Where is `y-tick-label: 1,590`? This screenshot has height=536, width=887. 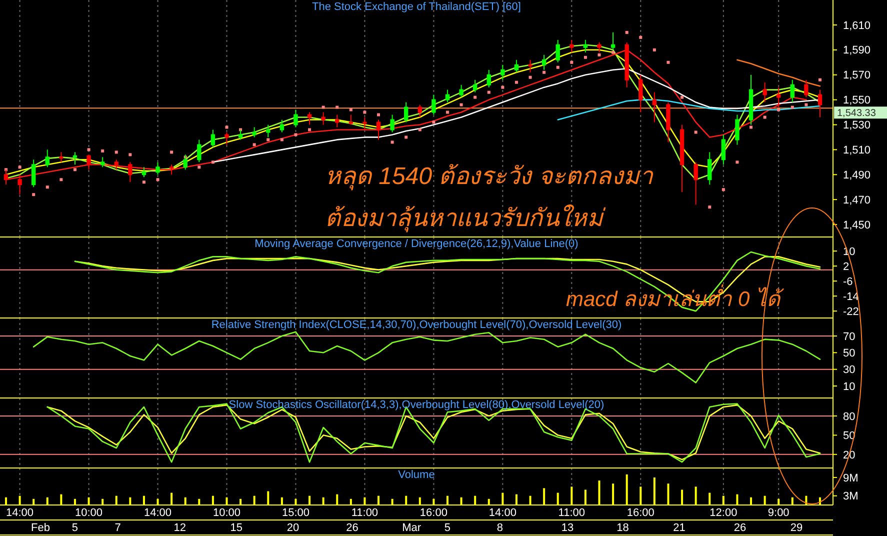 y-tick-label: 1,590 is located at coordinates (857, 50).